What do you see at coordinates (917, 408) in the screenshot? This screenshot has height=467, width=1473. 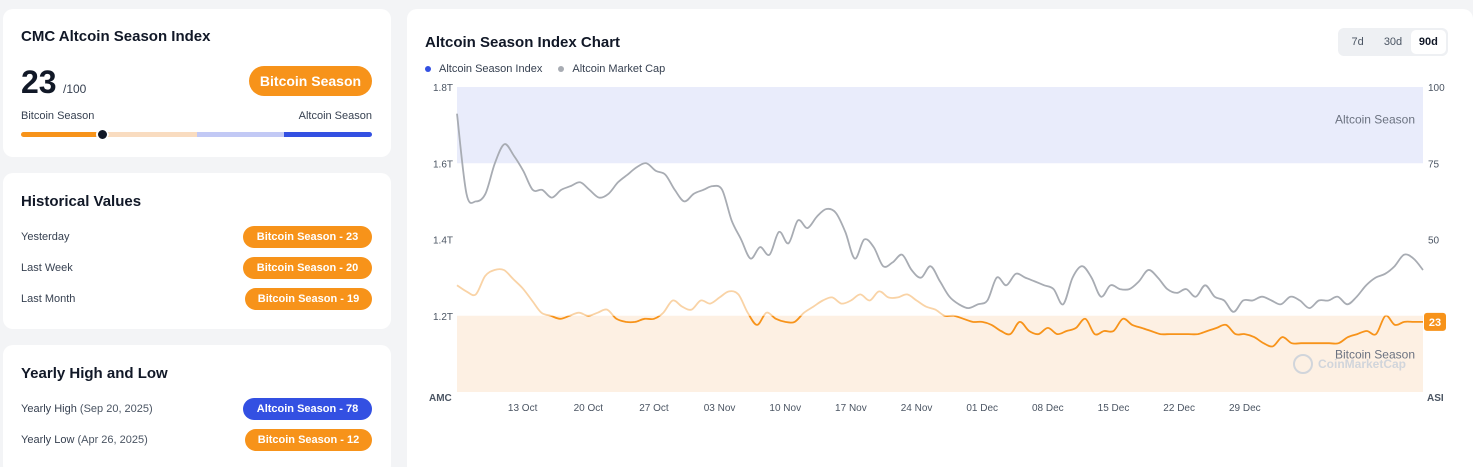 I see `x-axis-tick-label: 24 Nov` at bounding box center [917, 408].